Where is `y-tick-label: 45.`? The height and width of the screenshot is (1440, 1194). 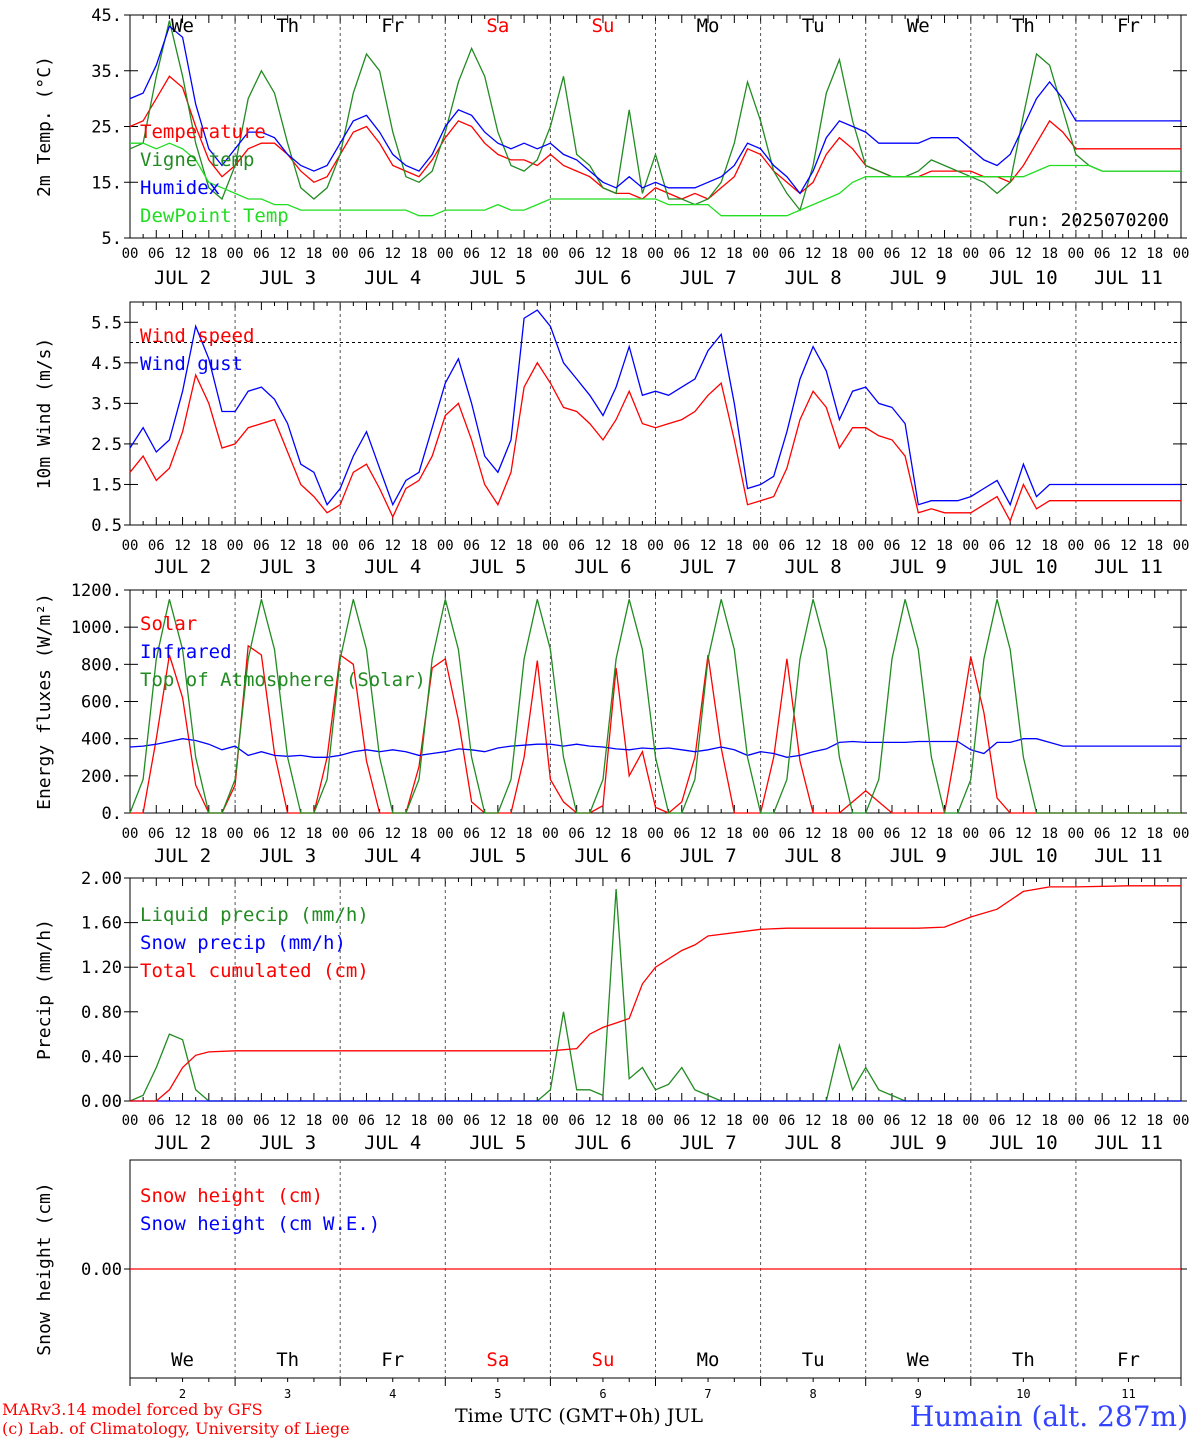 y-tick-label: 45. is located at coordinates (106, 16).